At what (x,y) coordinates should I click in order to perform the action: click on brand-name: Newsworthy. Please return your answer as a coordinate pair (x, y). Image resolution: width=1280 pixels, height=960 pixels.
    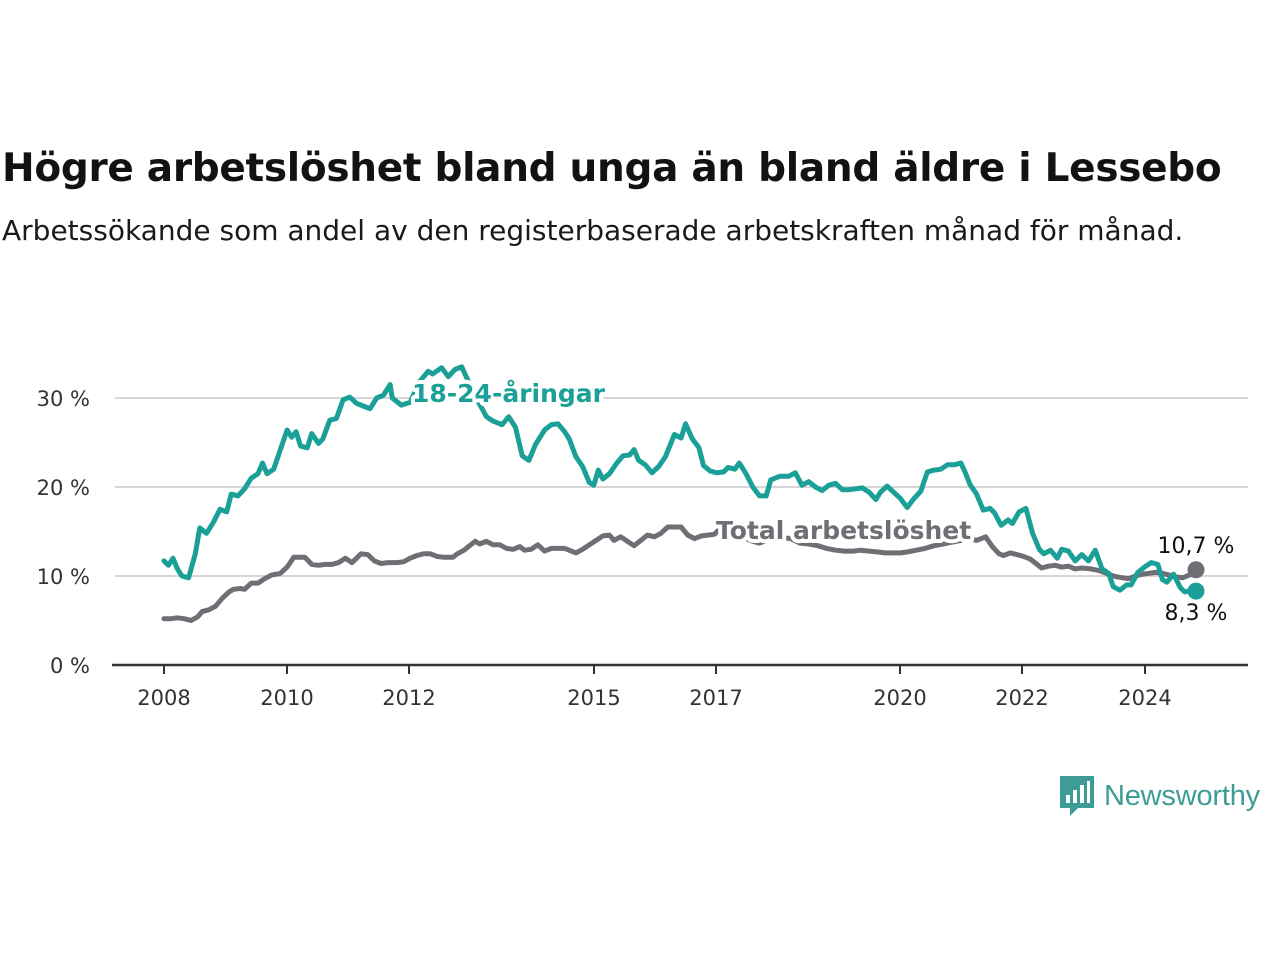
    Looking at the image, I should click on (1182, 795).